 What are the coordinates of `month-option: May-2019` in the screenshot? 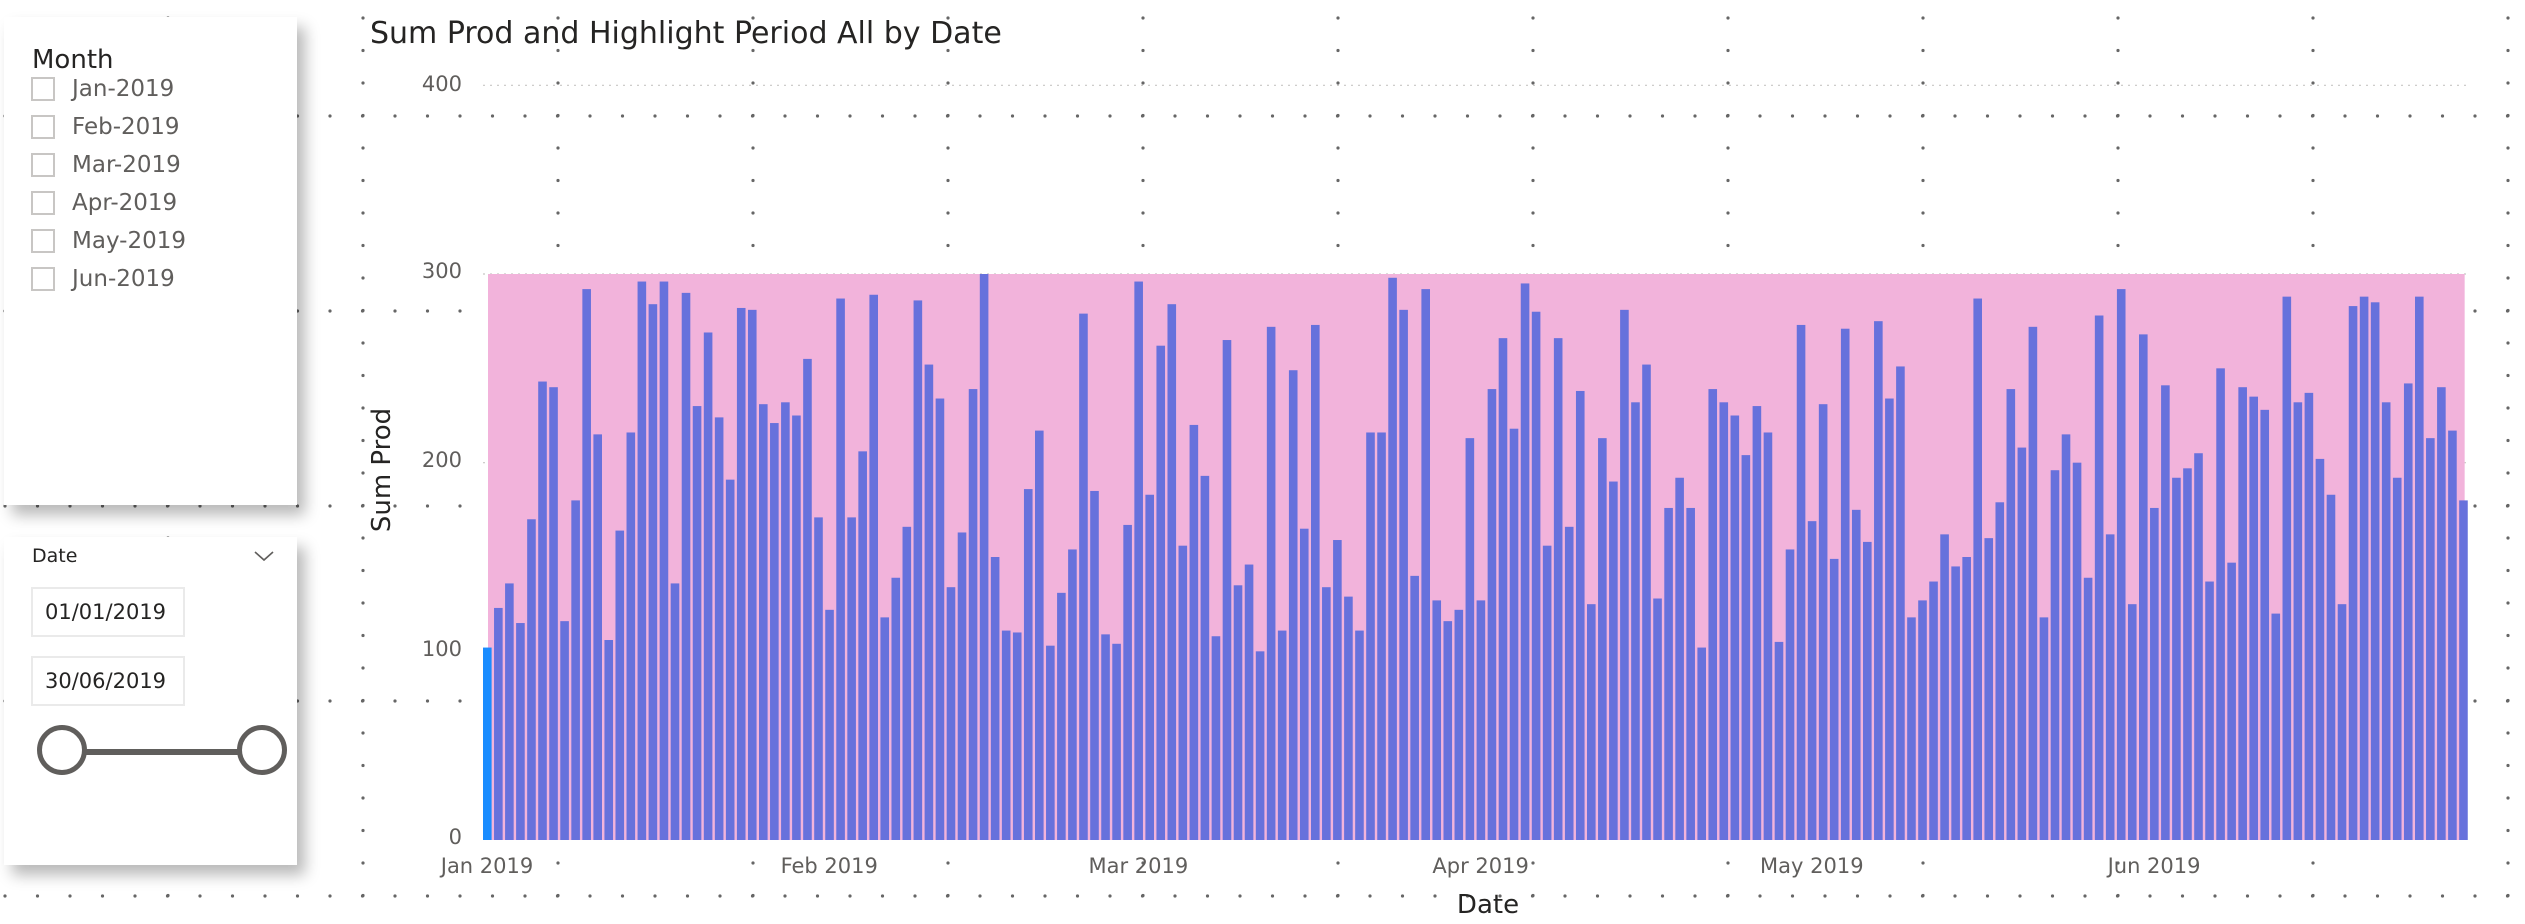 It's located at (108, 241).